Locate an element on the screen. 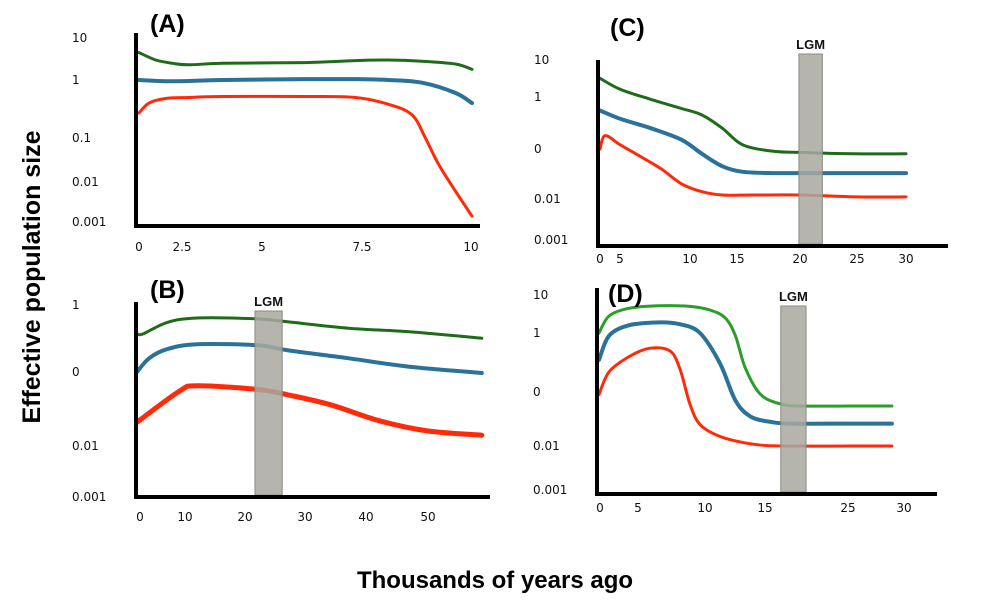 The image size is (986, 615). x-tick-label: 7.5 is located at coordinates (361, 247).